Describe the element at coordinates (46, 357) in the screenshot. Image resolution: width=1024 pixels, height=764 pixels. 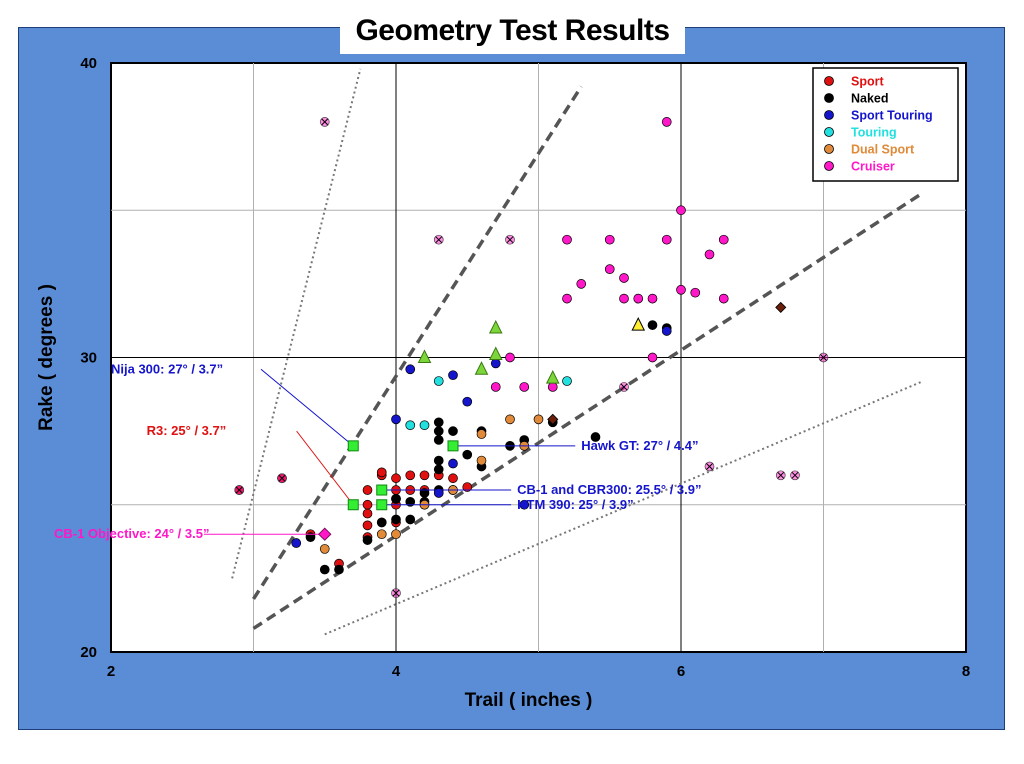
I see `y-axis-label: Rake ( degrees )` at that location.